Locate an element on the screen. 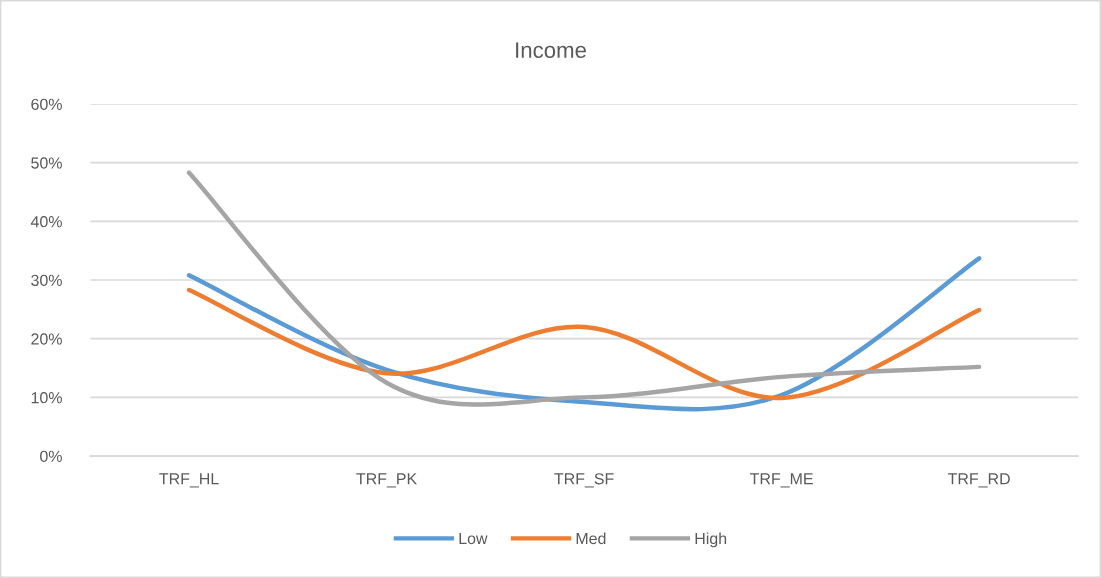 The width and height of the screenshot is (1101, 578). y-tick-label: 10% is located at coordinates (46, 398).